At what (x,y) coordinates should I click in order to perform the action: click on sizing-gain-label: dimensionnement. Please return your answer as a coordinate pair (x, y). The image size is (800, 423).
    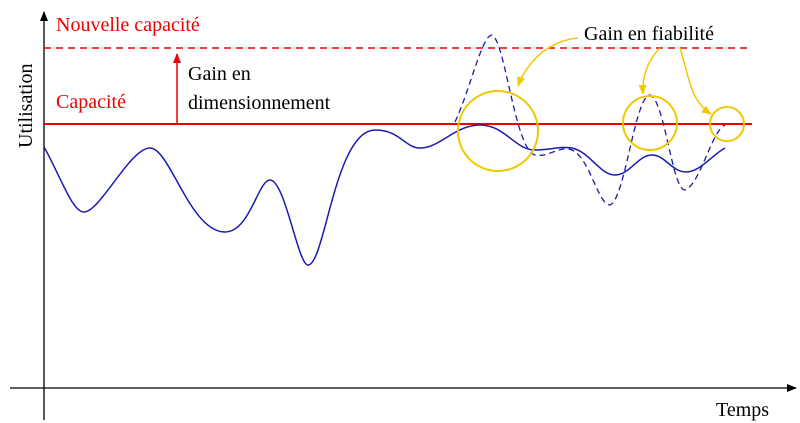
    Looking at the image, I should click on (259, 103).